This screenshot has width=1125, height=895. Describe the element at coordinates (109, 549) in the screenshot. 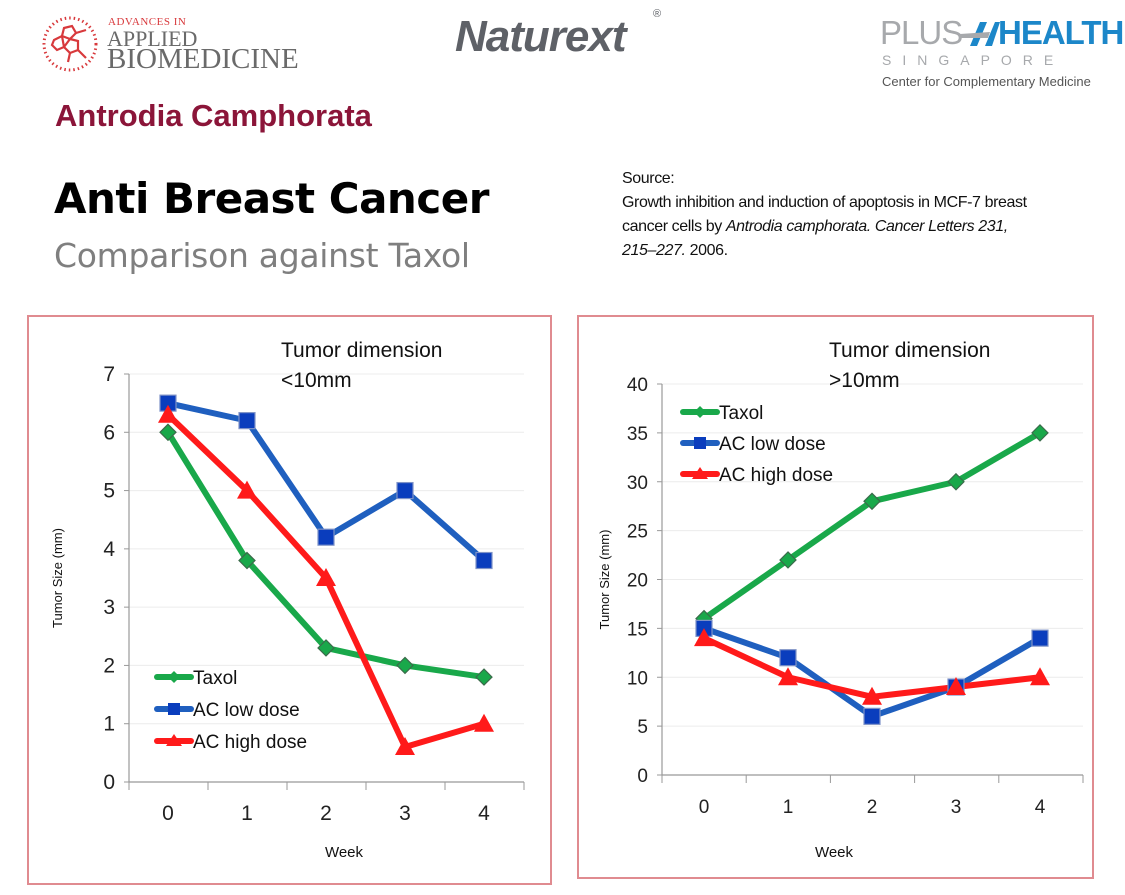

I see `y-tick-label: 4` at that location.